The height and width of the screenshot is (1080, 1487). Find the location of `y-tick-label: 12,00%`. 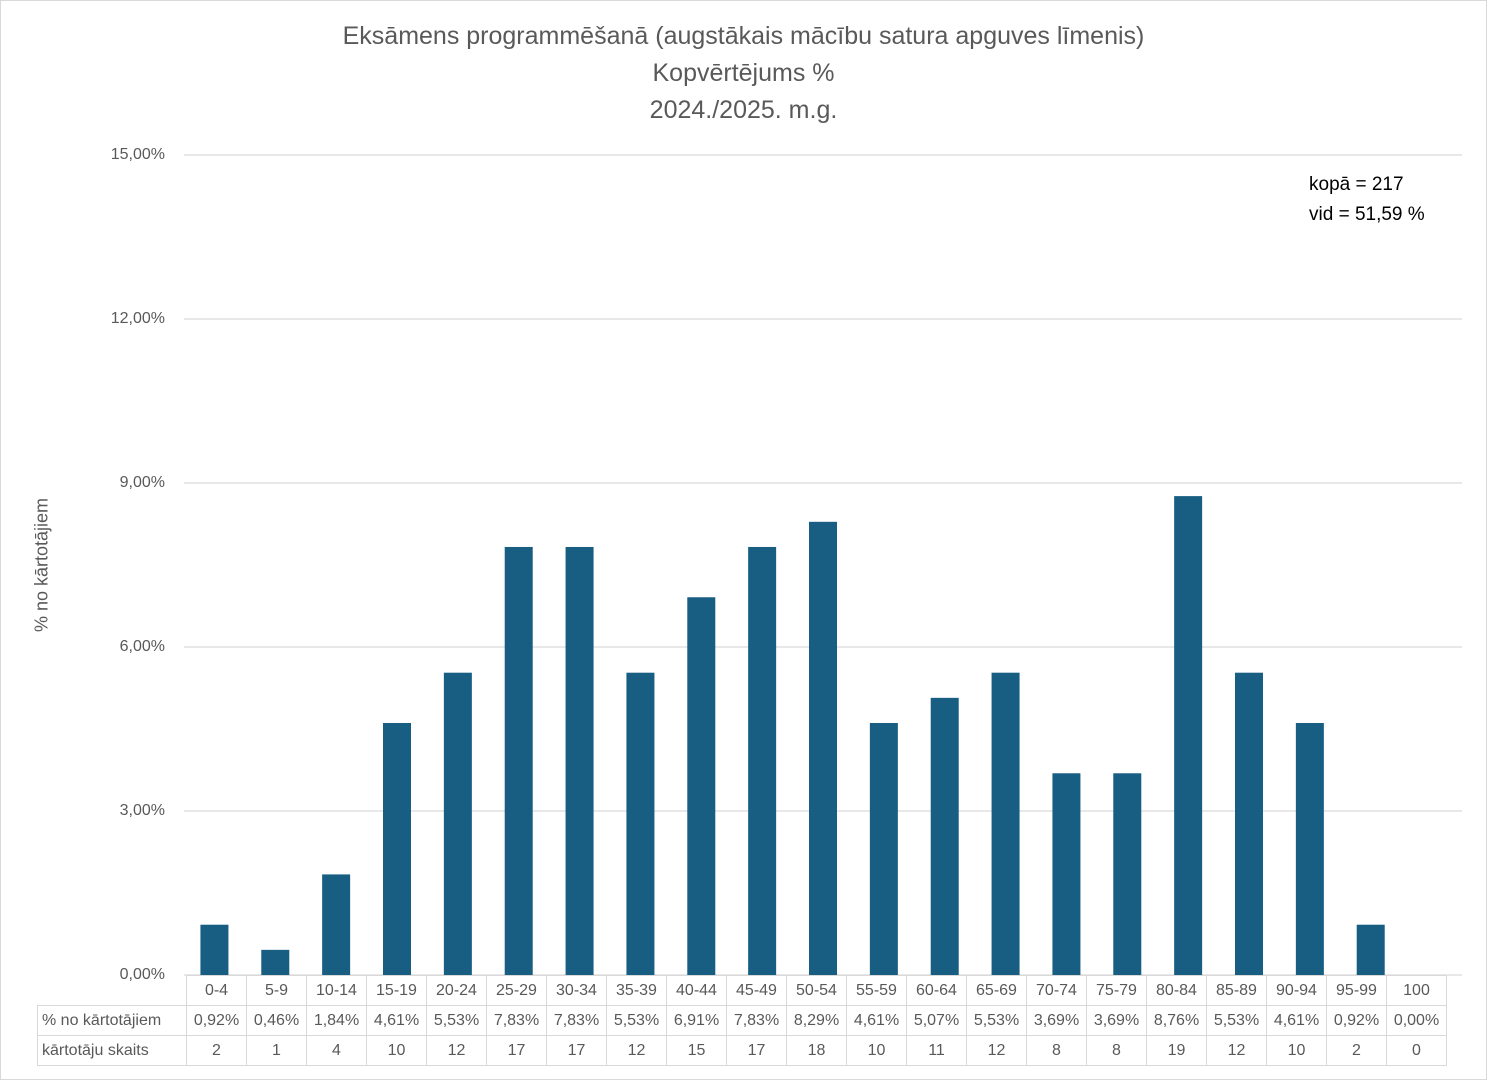

y-tick-label: 12,00% is located at coordinates (137, 318).